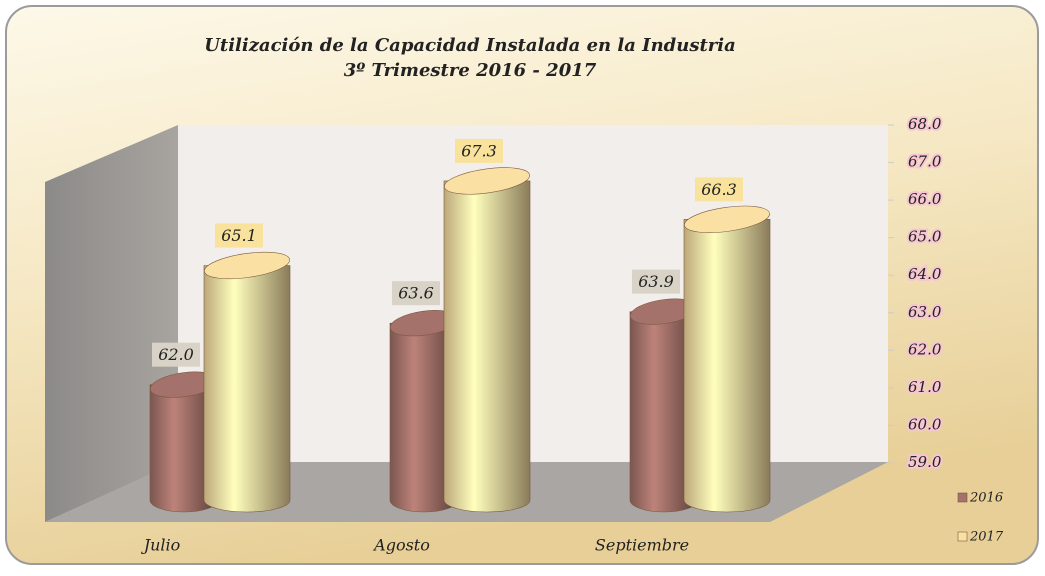  What do you see at coordinates (925, 349) in the screenshot?
I see `y-tick-label: 62.0` at bounding box center [925, 349].